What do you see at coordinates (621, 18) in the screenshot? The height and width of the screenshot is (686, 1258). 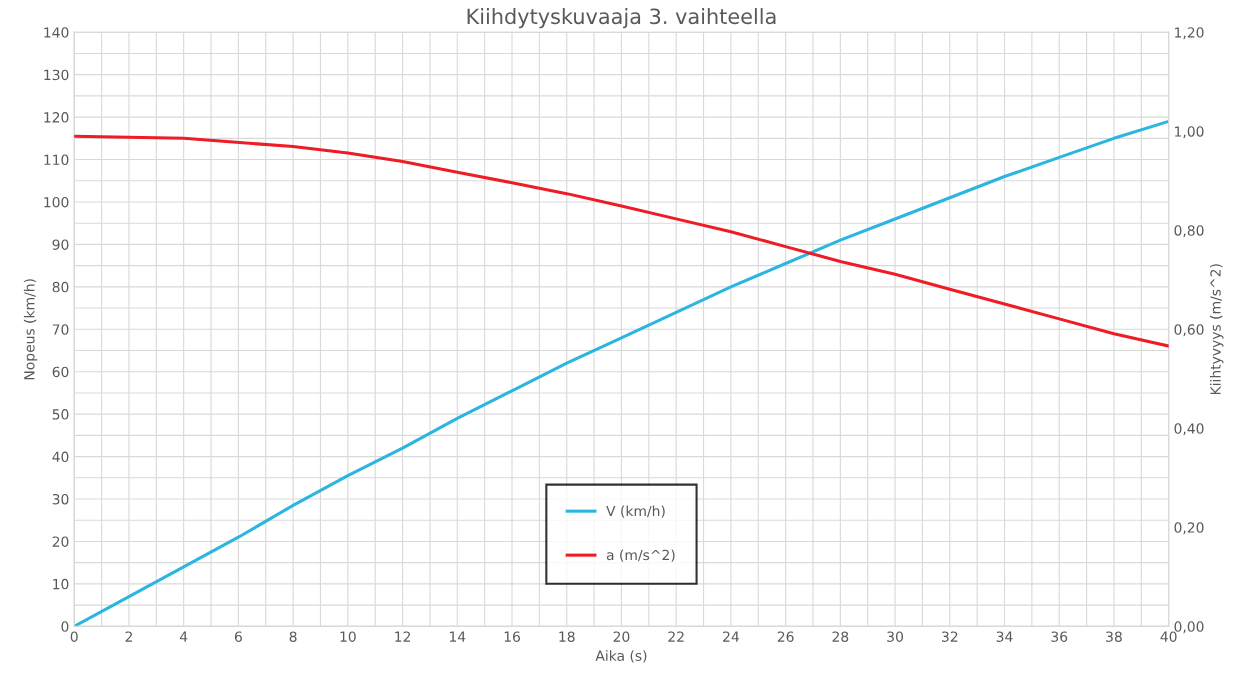 I see `chart-title: Kiihdytyskuvaaja 3. vaihteella` at bounding box center [621, 18].